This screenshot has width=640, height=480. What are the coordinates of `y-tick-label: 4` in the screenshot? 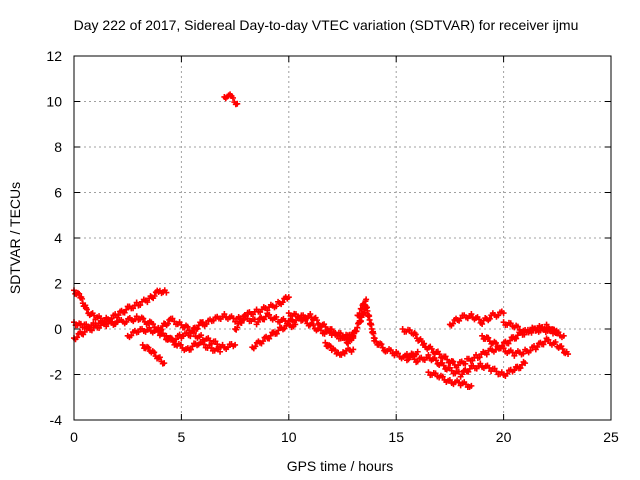 It's located at (58, 238).